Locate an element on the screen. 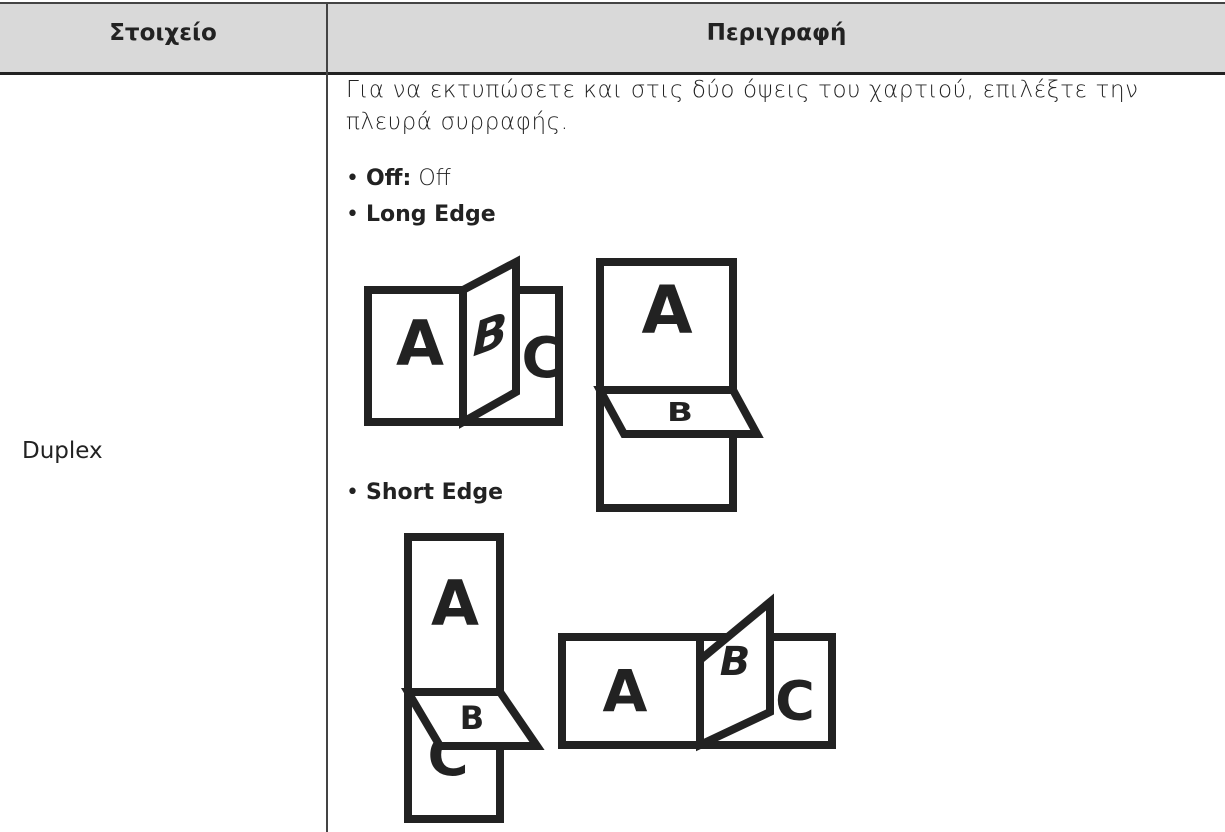 The width and height of the screenshot is (1225, 832). bullet: • Short Edge is located at coordinates (425, 492).